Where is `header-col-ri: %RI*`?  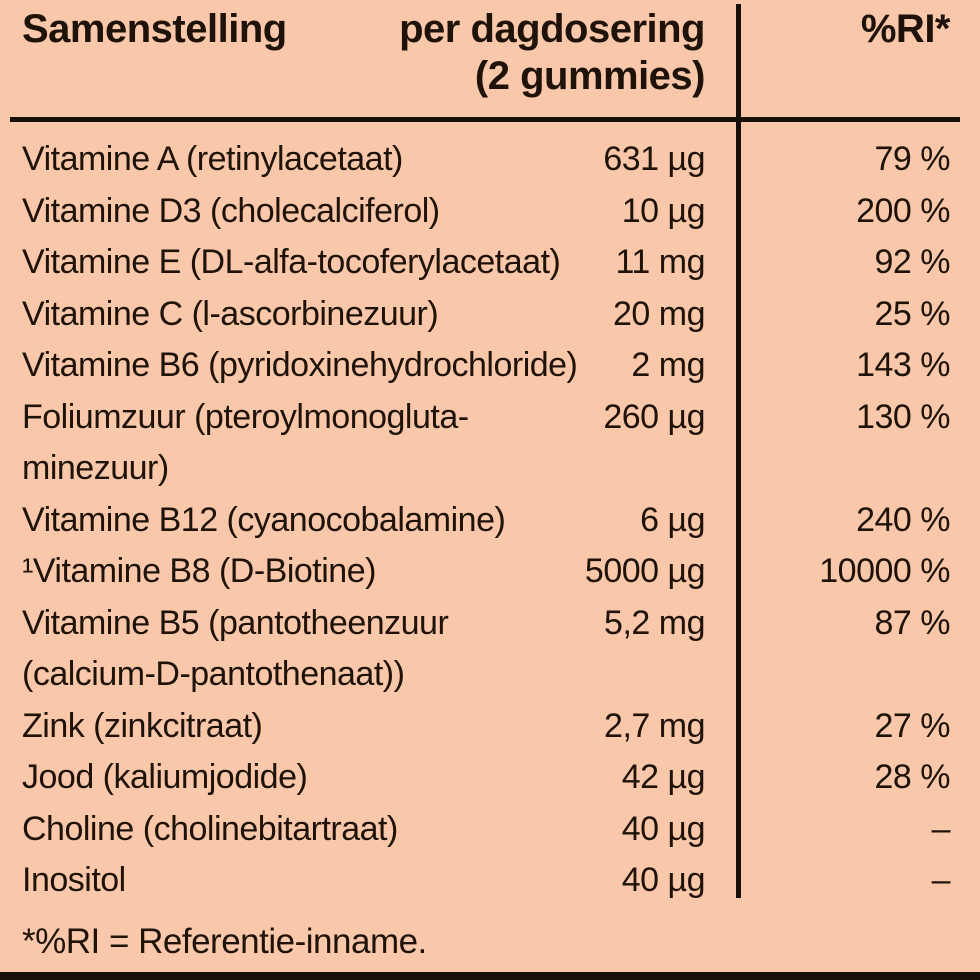
header-col-ri: %RI* is located at coordinates (905, 29).